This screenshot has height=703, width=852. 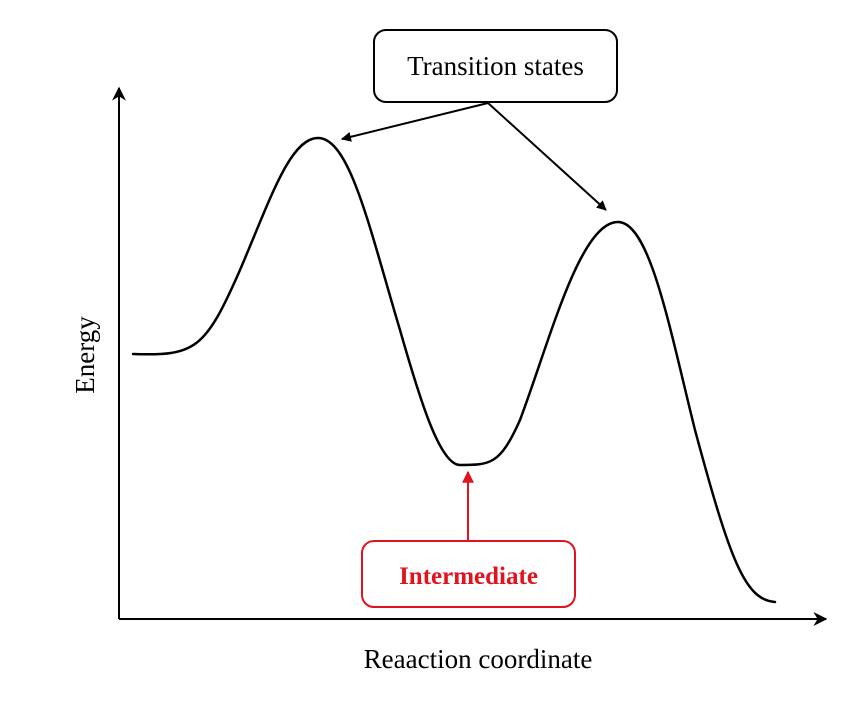 What do you see at coordinates (547, 156) in the screenshot?
I see `arrow-to-second-transition-state` at bounding box center [547, 156].